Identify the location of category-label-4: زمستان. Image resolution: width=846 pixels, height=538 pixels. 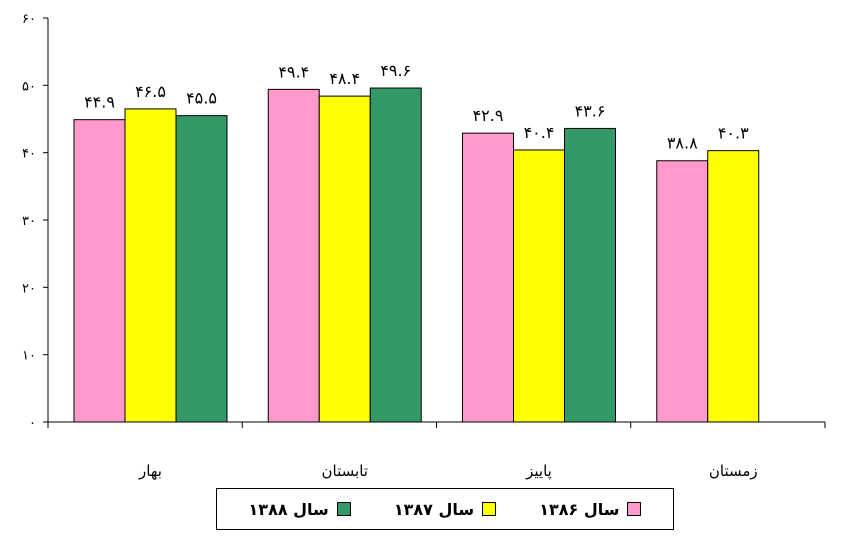
(733, 471).